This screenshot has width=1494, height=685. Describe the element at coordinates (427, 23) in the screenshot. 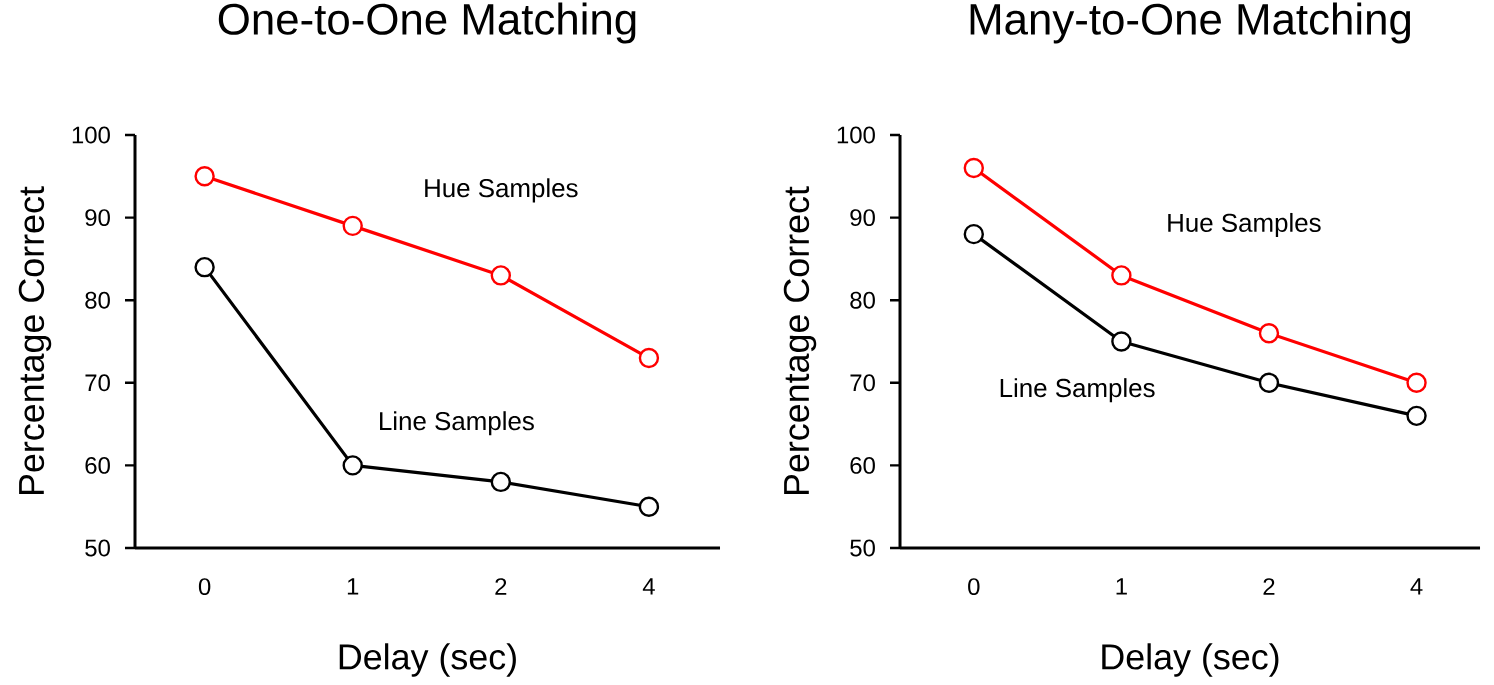

I see `chart-title: One-to-One Matching` at that location.